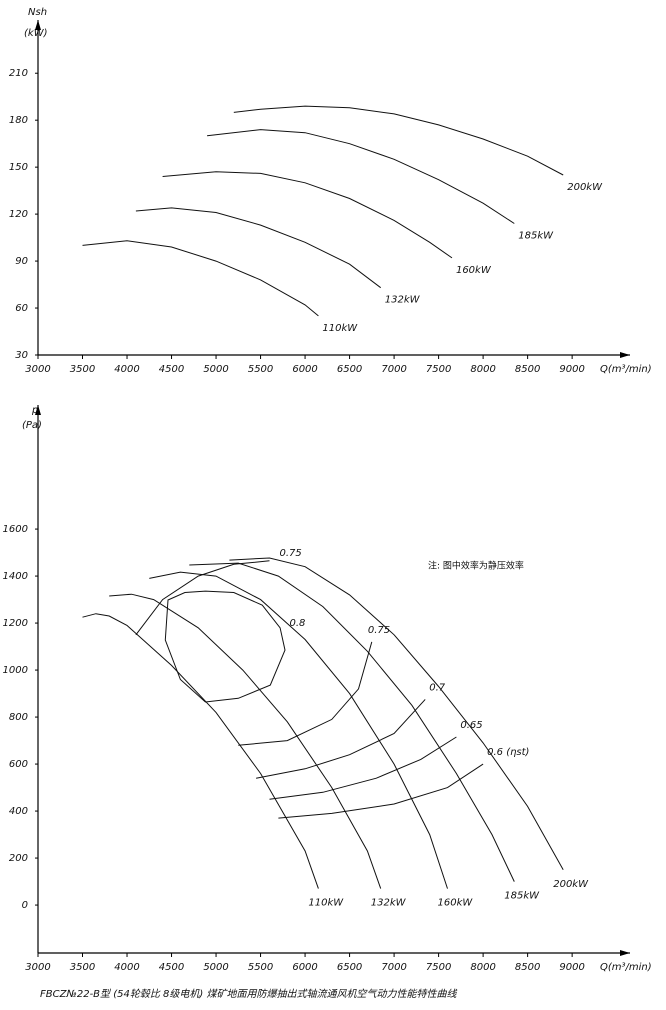 The width and height of the screenshot is (666, 1010). What do you see at coordinates (471, 725) in the screenshot?
I see `curve-label: 0.65` at bounding box center [471, 725].